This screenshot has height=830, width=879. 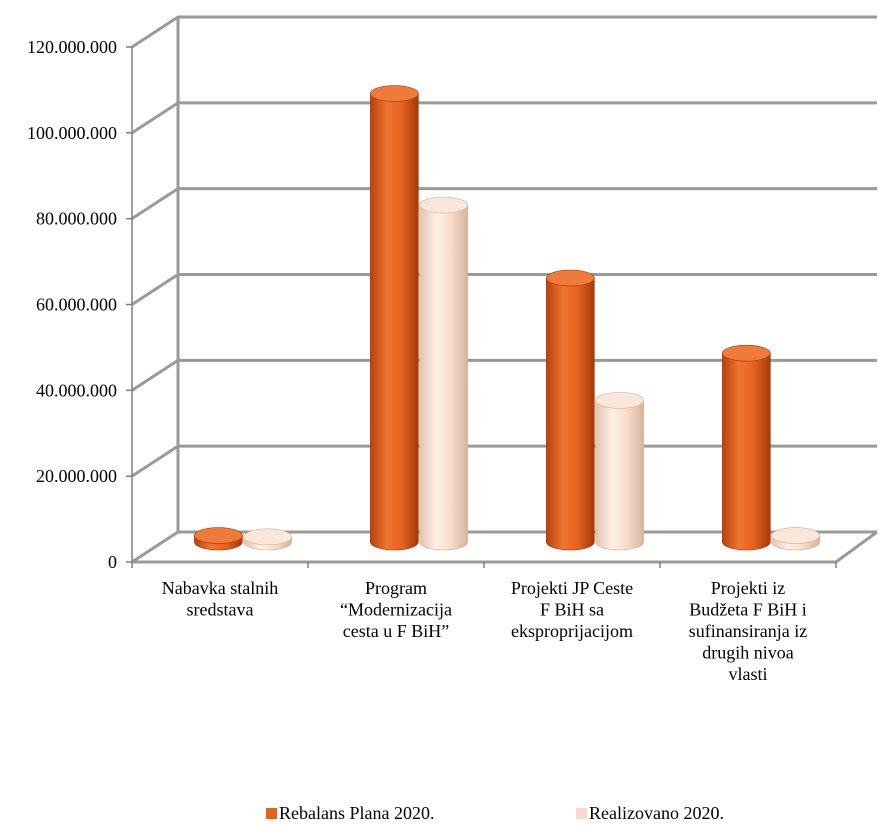 What do you see at coordinates (356, 813) in the screenshot?
I see `legend-label: Rebalans Plana 2020.` at bounding box center [356, 813].